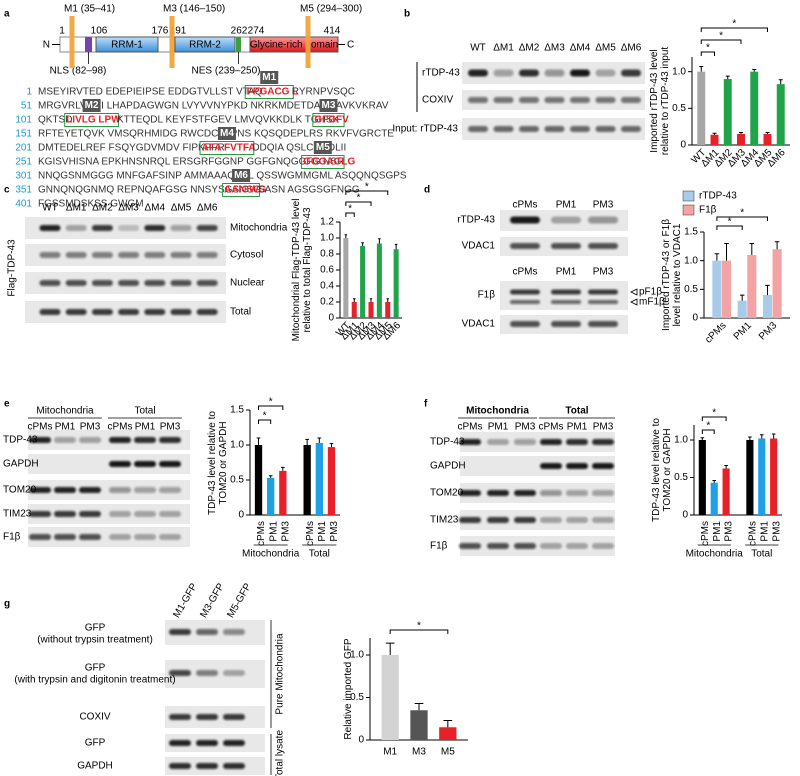  What do you see at coordinates (730, 222) in the screenshot?
I see `significance-label: *` at bounding box center [730, 222].